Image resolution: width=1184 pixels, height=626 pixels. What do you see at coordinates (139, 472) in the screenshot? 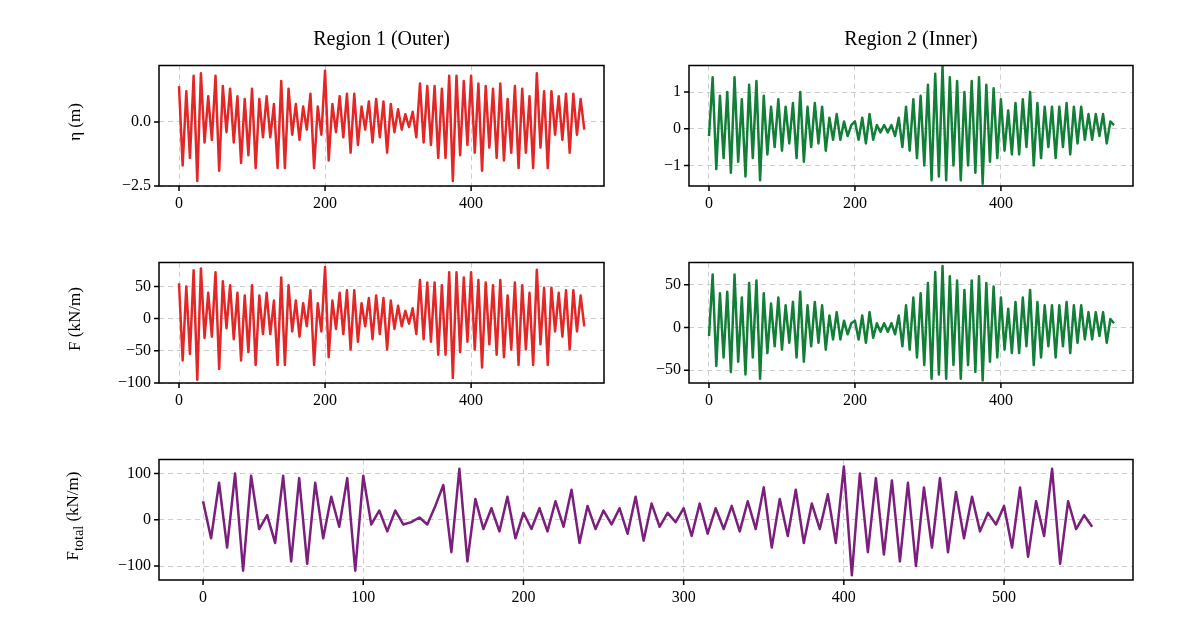
I see `y-tick-label: 100` at bounding box center [139, 472].